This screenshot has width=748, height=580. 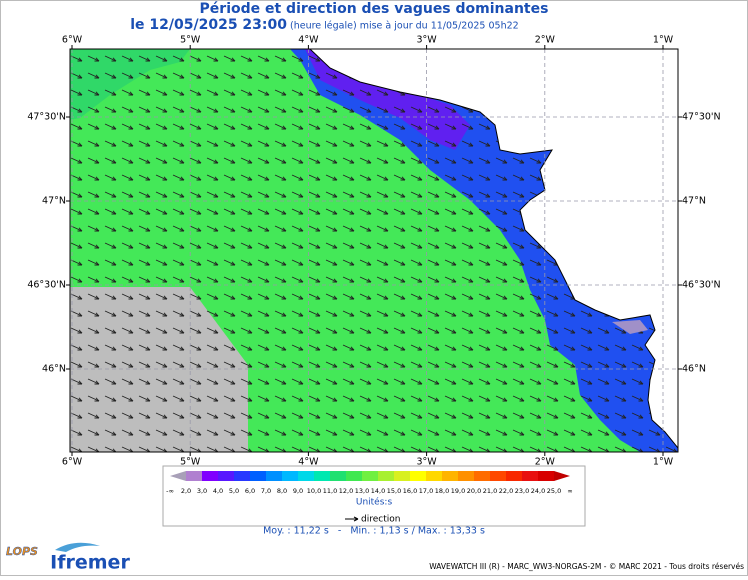 I want to click on colorbar-label: -∞, so click(x=170, y=491).